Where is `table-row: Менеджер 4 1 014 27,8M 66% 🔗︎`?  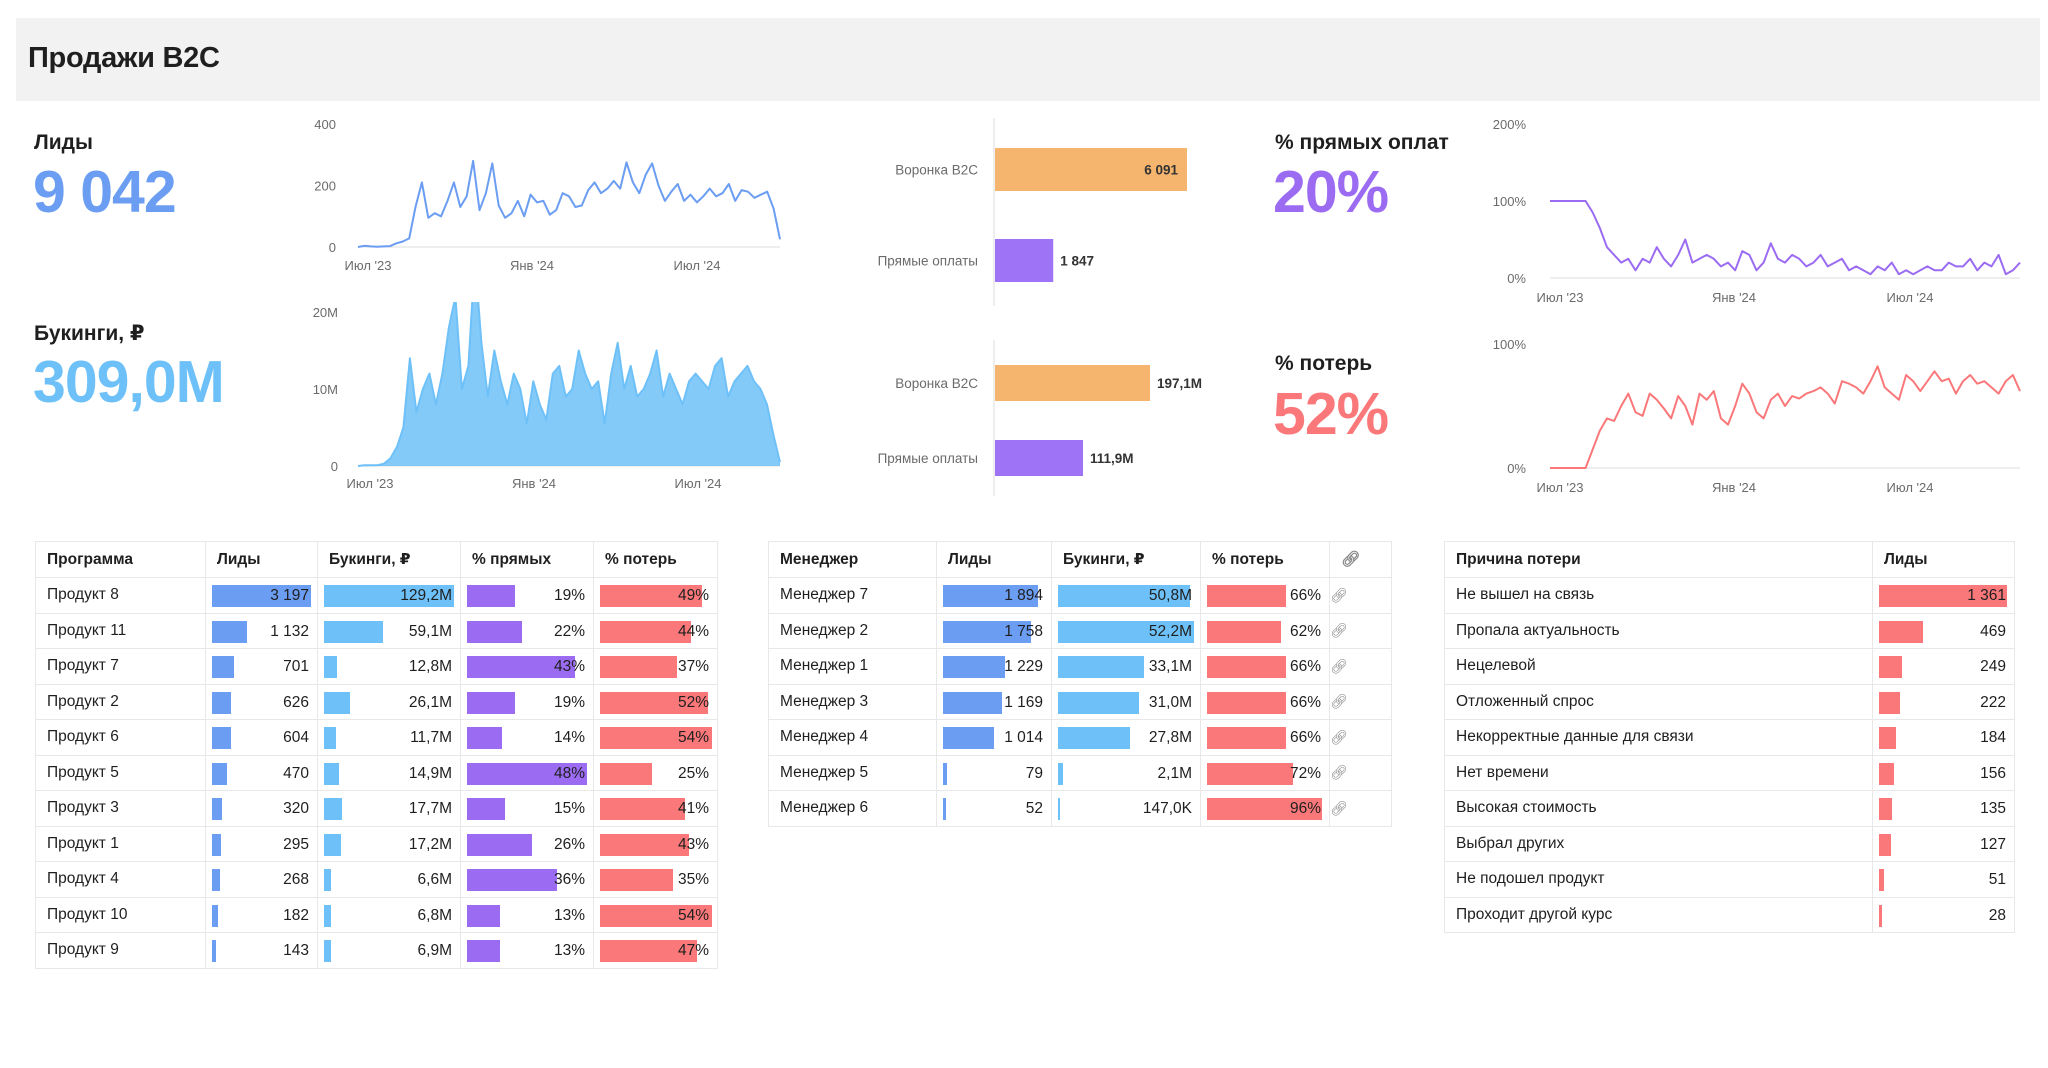 table-row: Менеджер 4 1 014 27,8M 66% 🔗︎ is located at coordinates (1080, 737).